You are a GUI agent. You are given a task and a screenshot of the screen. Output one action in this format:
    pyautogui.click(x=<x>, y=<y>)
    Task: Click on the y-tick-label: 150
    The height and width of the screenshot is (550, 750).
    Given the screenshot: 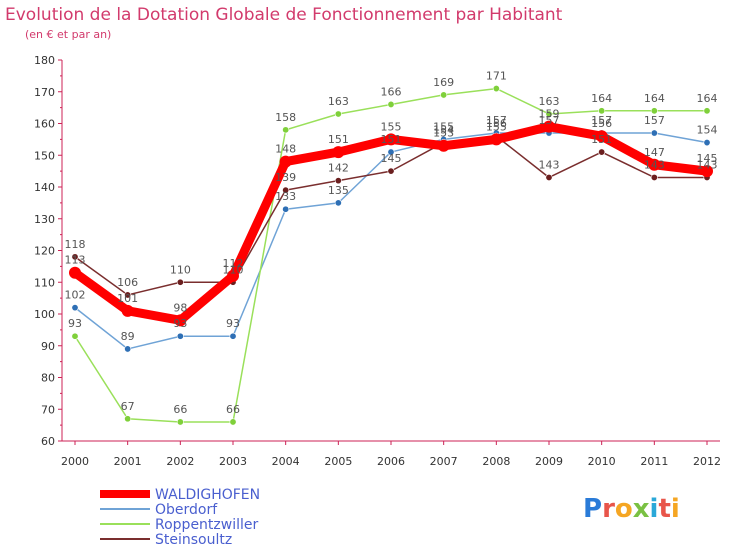 What is the action you would take?
    pyautogui.click(x=44, y=155)
    